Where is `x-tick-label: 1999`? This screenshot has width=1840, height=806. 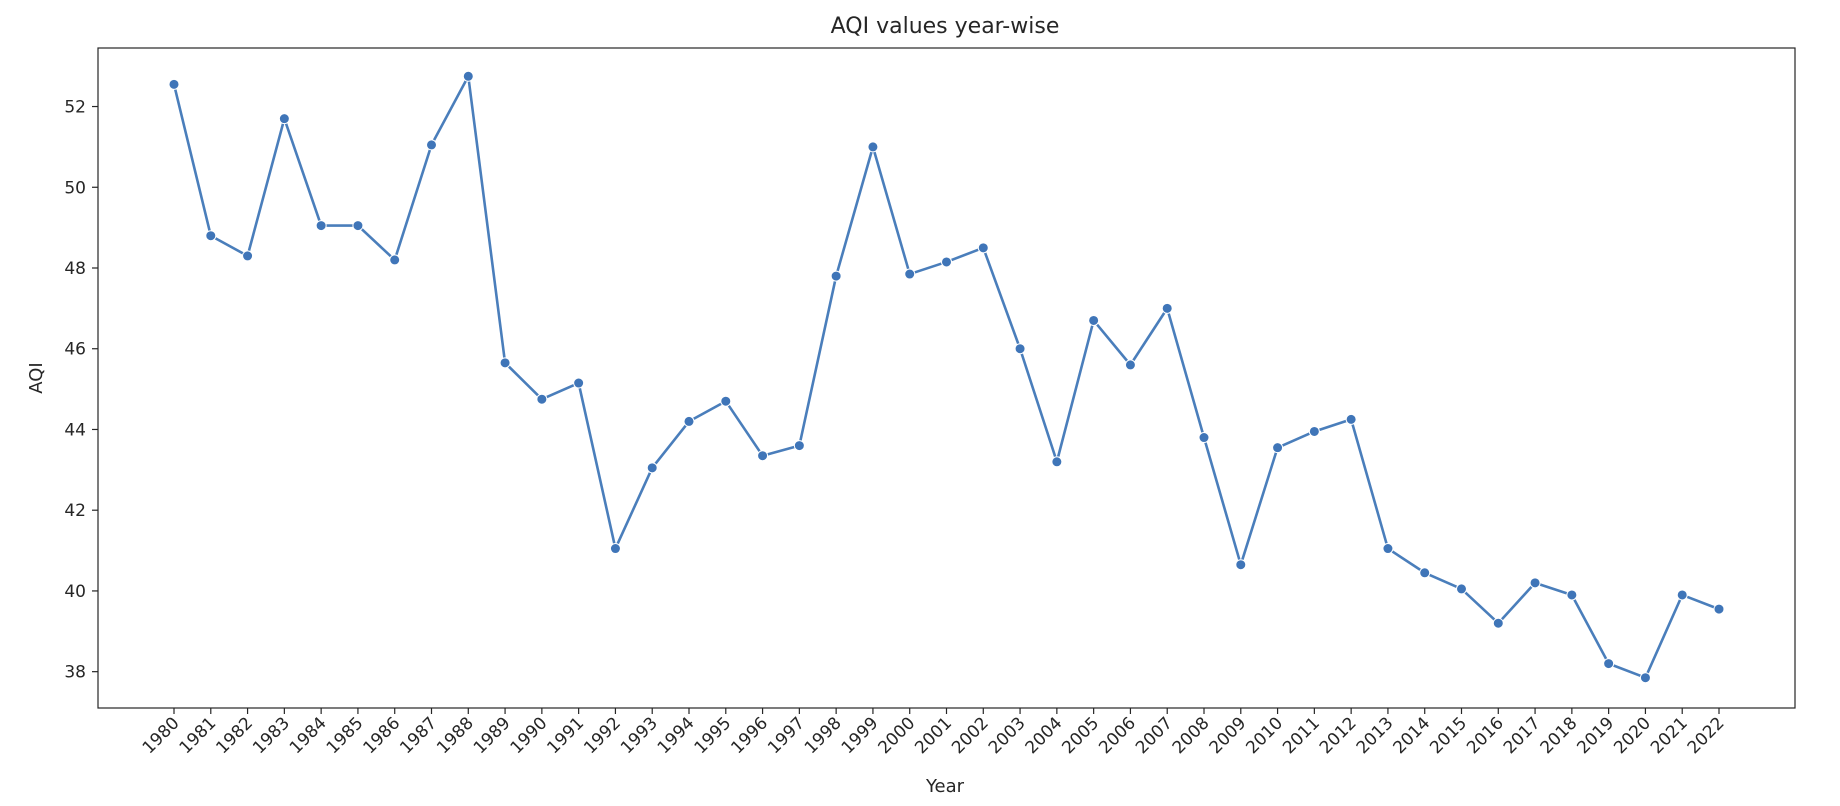
x-tick-label: 1999 is located at coordinates (860, 735).